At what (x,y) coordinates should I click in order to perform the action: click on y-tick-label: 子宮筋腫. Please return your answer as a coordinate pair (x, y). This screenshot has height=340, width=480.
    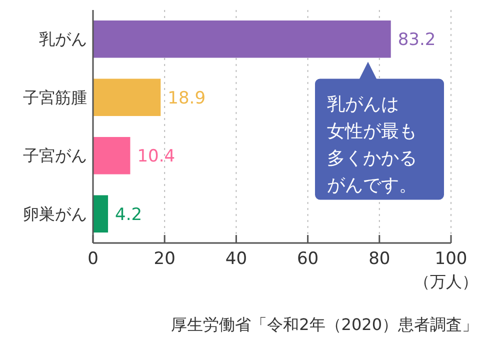
    Looking at the image, I should click on (55, 97).